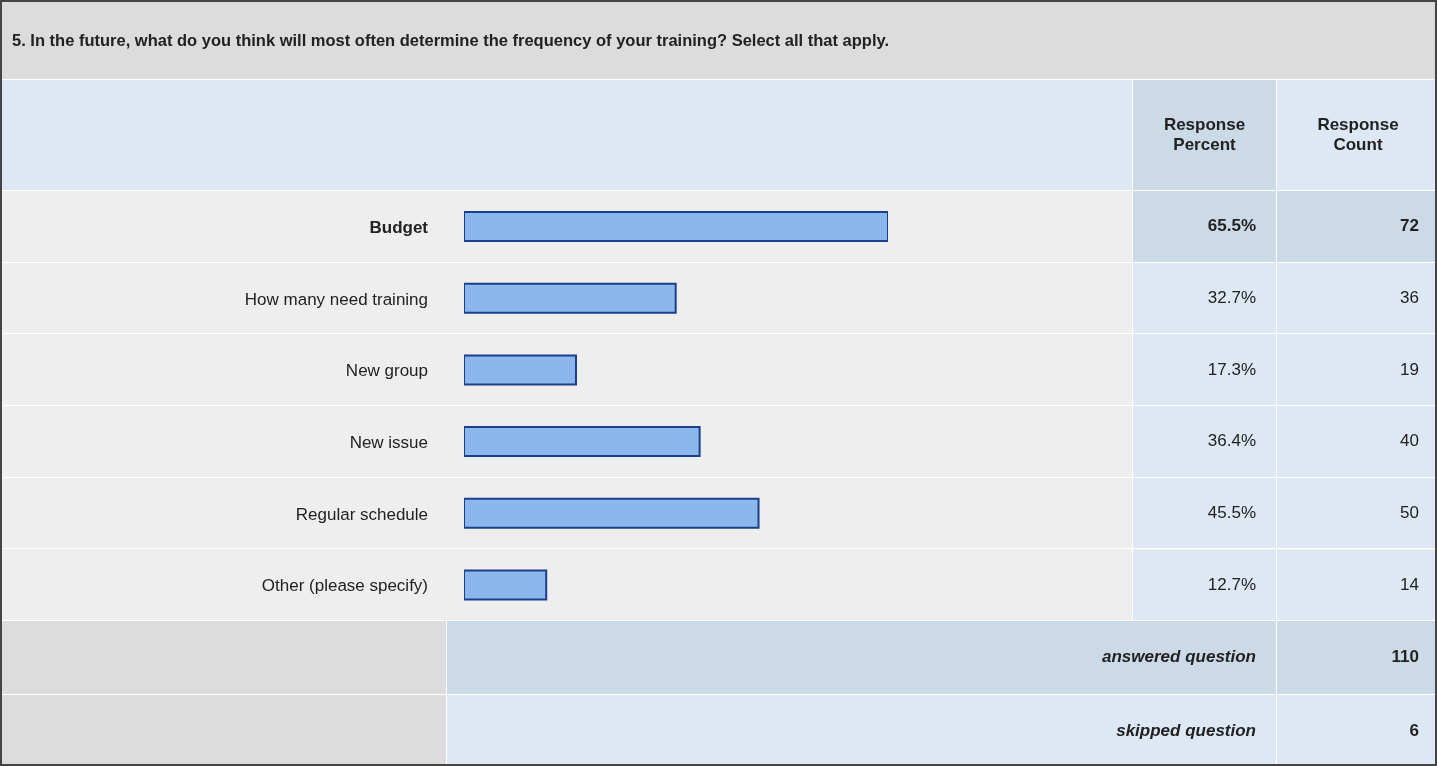  Describe the element at coordinates (1356, 442) in the screenshot. I see `text: 40` at that location.